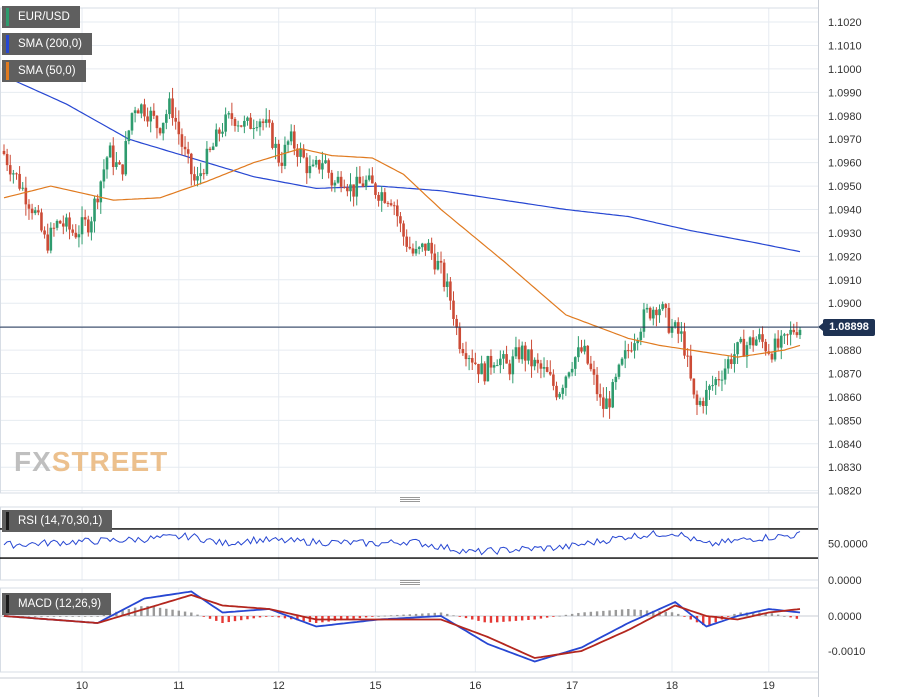 The height and width of the screenshot is (697, 898). I want to click on macd-resize-handle, so click(410, 582).